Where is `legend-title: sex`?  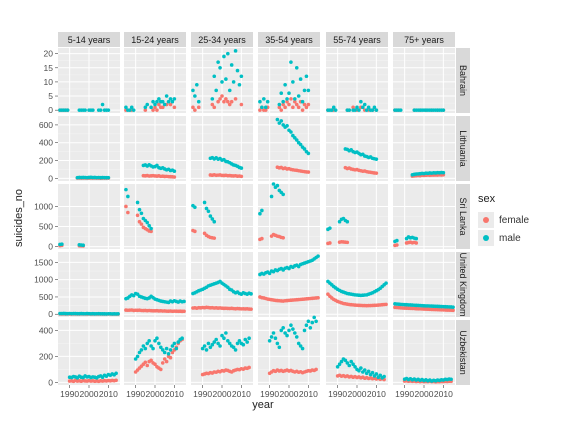 legend-title: sex is located at coordinates (487, 199).